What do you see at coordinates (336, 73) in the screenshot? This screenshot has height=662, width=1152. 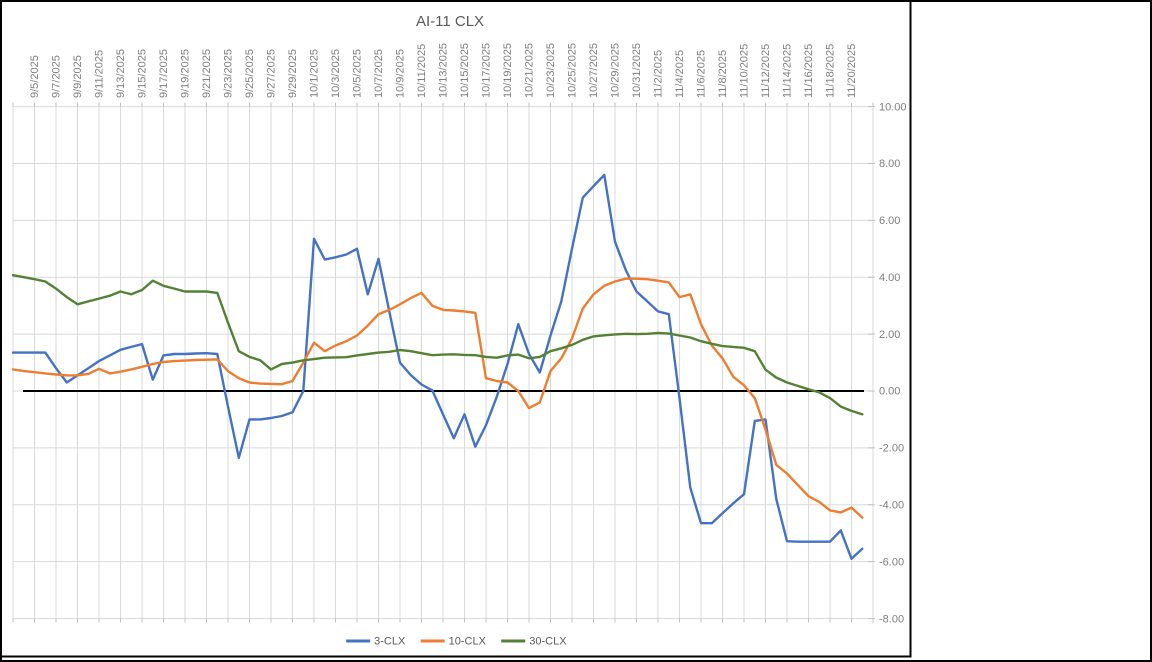 I see `x-tick-label: 10/3/2025` at bounding box center [336, 73].